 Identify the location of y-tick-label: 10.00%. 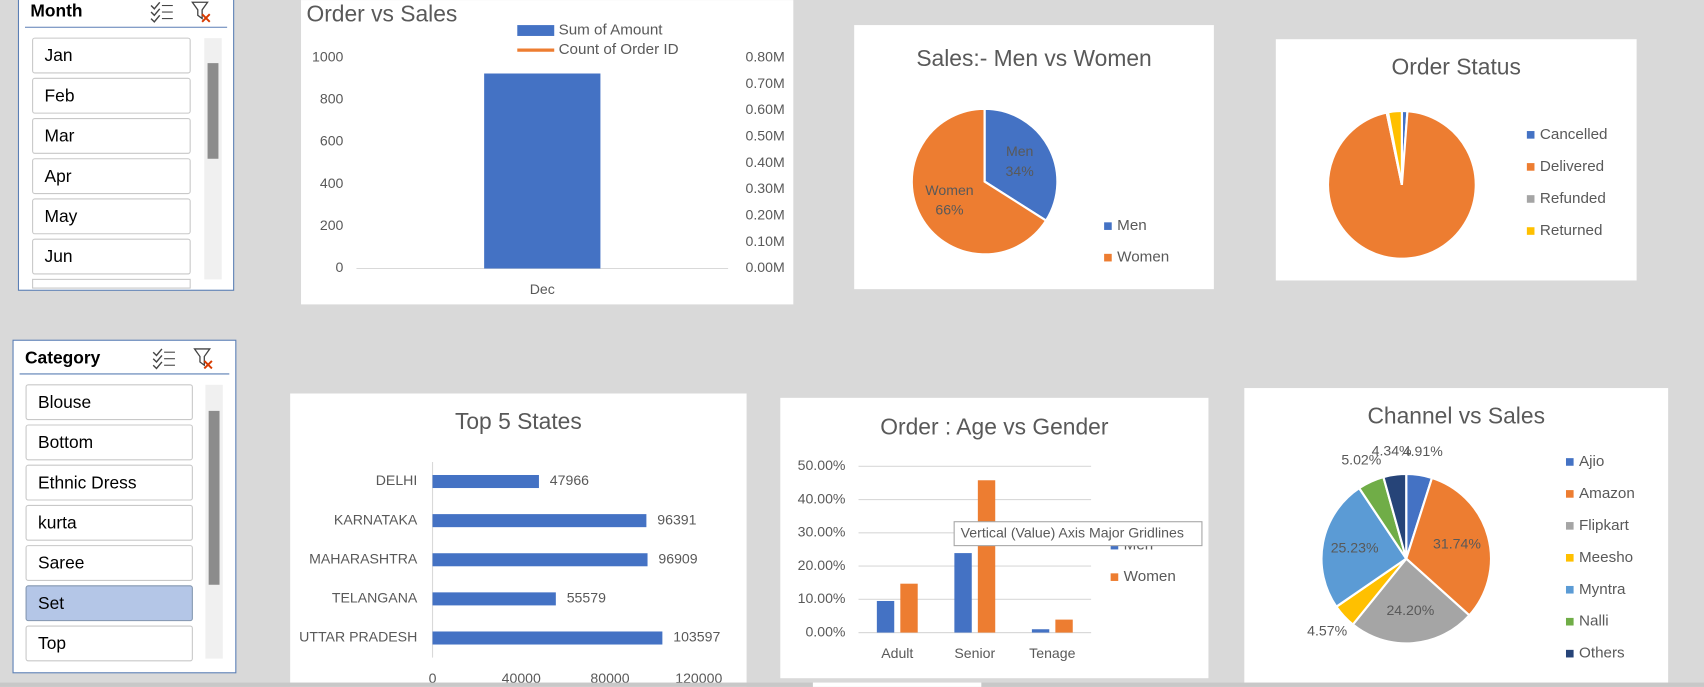
(822, 598).